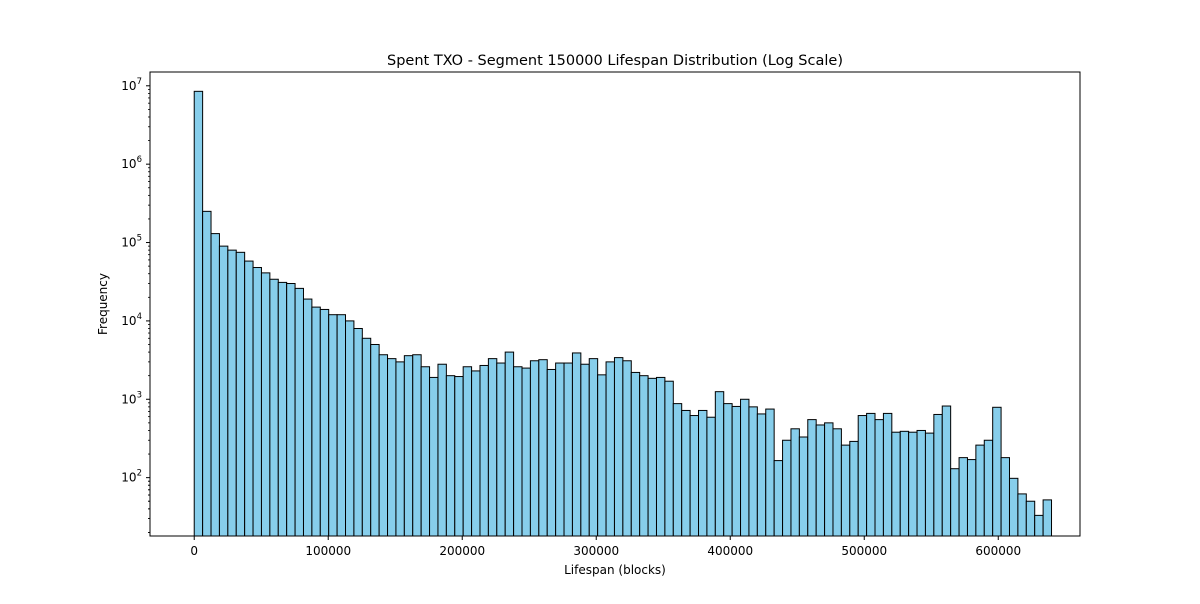  I want to click on y-axis-title: Frequency, so click(103, 304).